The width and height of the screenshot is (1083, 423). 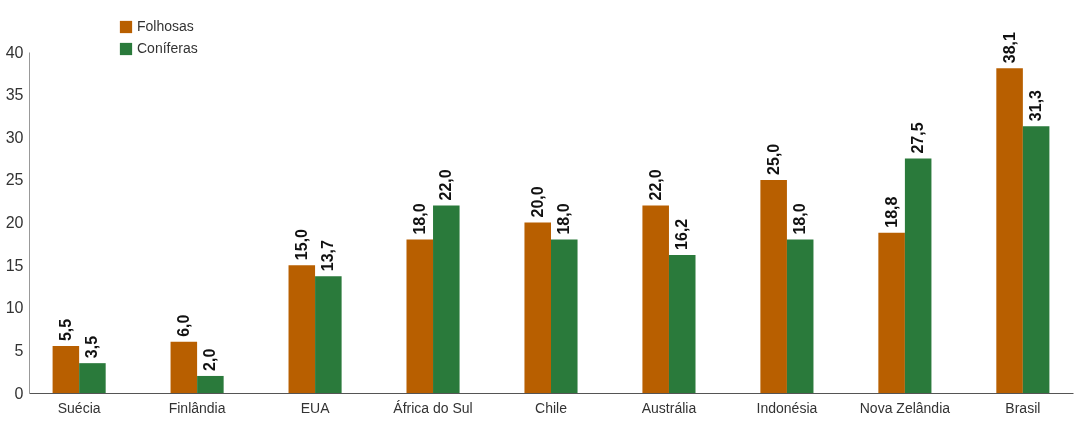 What do you see at coordinates (773, 159) in the screenshot?
I see `data-label: 25,0` at bounding box center [773, 159].